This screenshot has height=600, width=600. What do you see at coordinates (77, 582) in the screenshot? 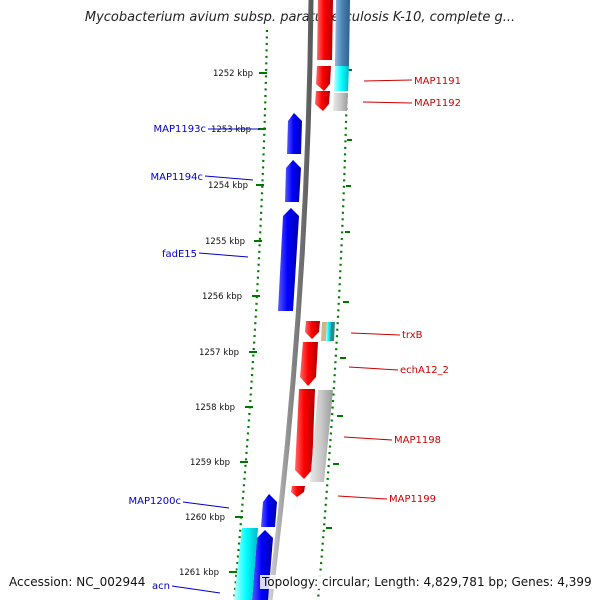
I see `accession-text: Accession: NC_002944` at bounding box center [77, 582].